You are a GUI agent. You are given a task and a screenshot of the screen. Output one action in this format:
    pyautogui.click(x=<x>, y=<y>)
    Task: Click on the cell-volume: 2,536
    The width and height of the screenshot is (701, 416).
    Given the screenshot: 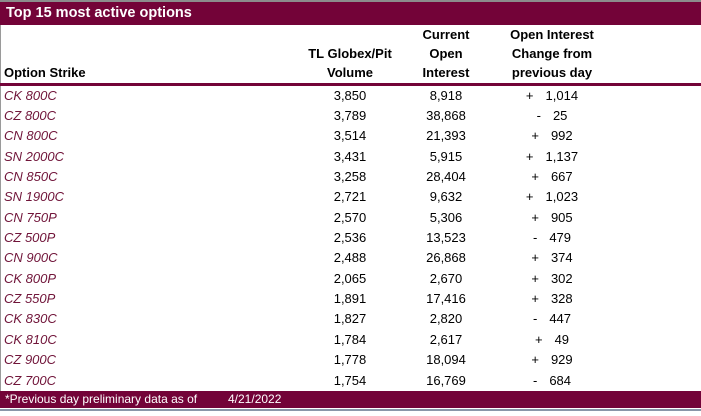 What is the action you would take?
    pyautogui.click(x=350, y=238)
    